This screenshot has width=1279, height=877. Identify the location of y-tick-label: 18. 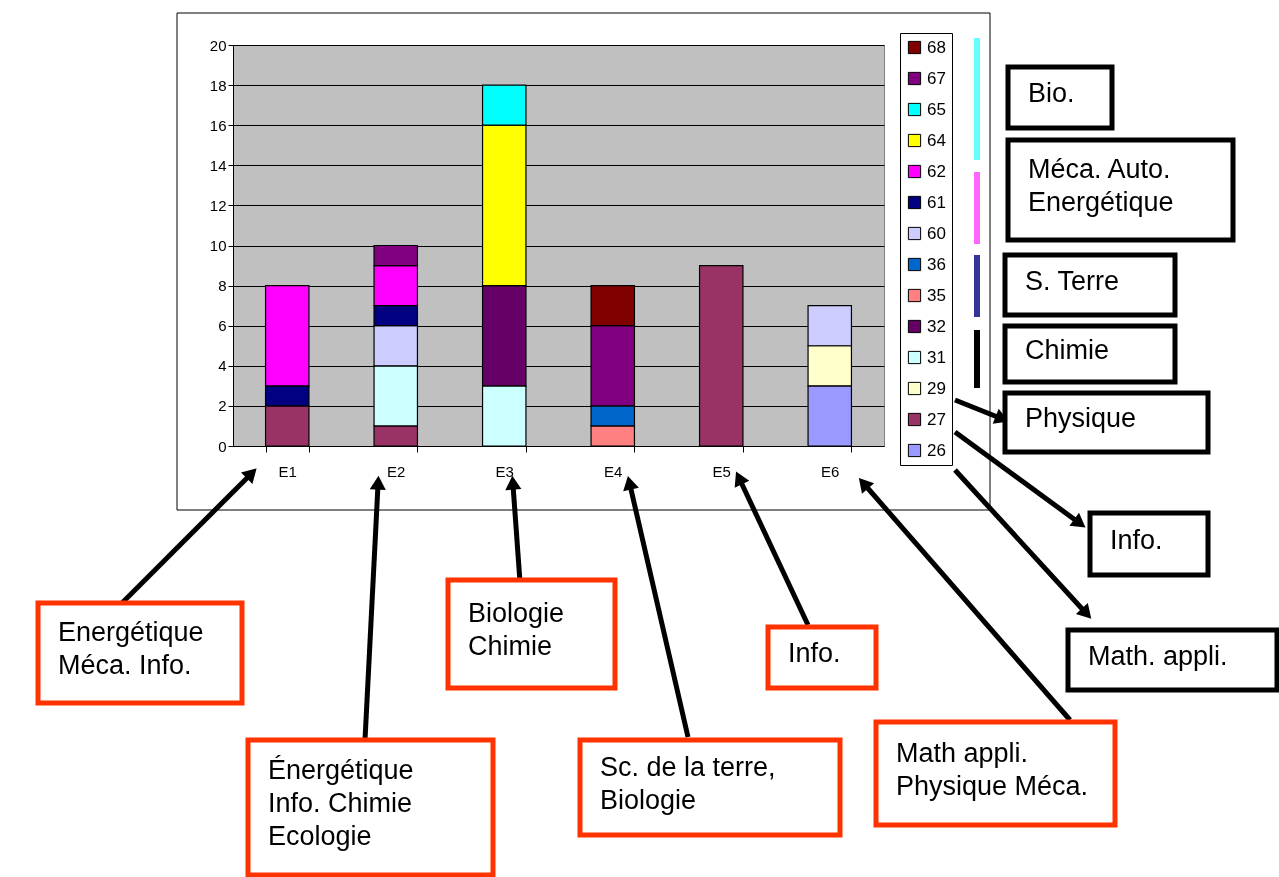
(218, 85).